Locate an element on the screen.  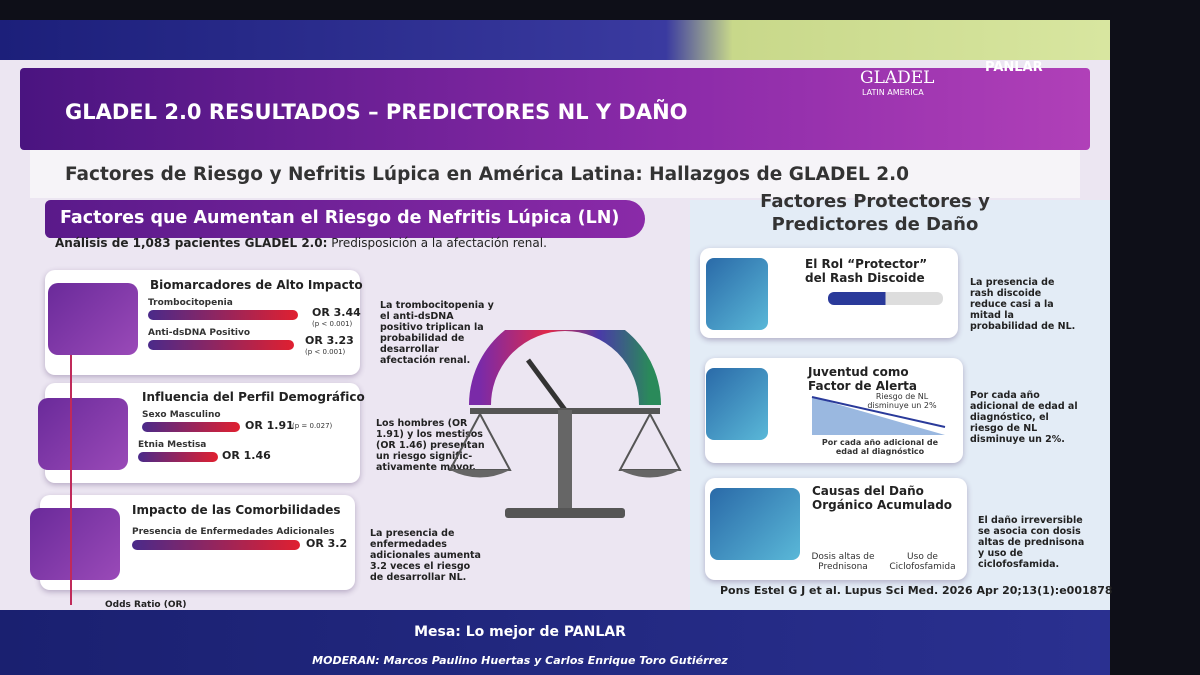
card-title: Impacto de las Comorbilidades is located at coordinates (236, 510).